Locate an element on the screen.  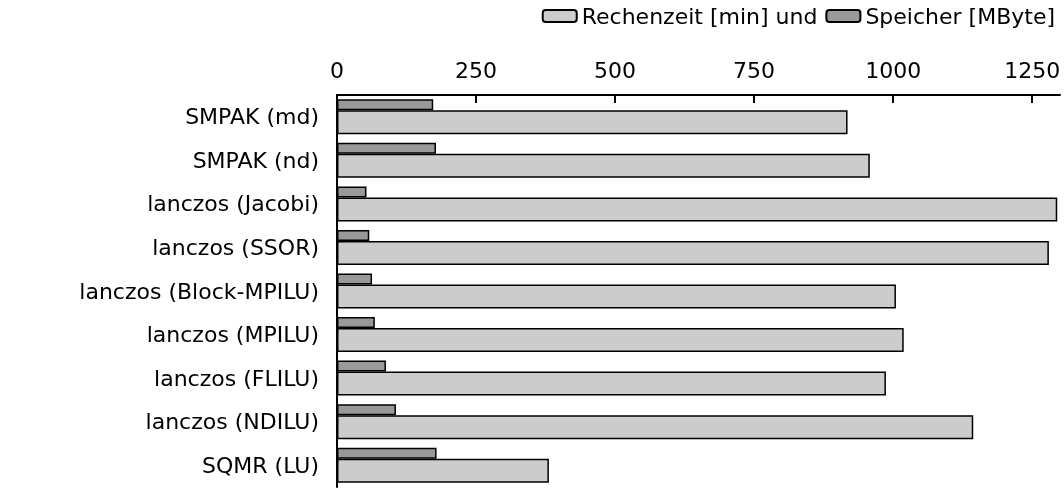
y-tick-label: lanczos (MPILU) is located at coordinates (232, 335).